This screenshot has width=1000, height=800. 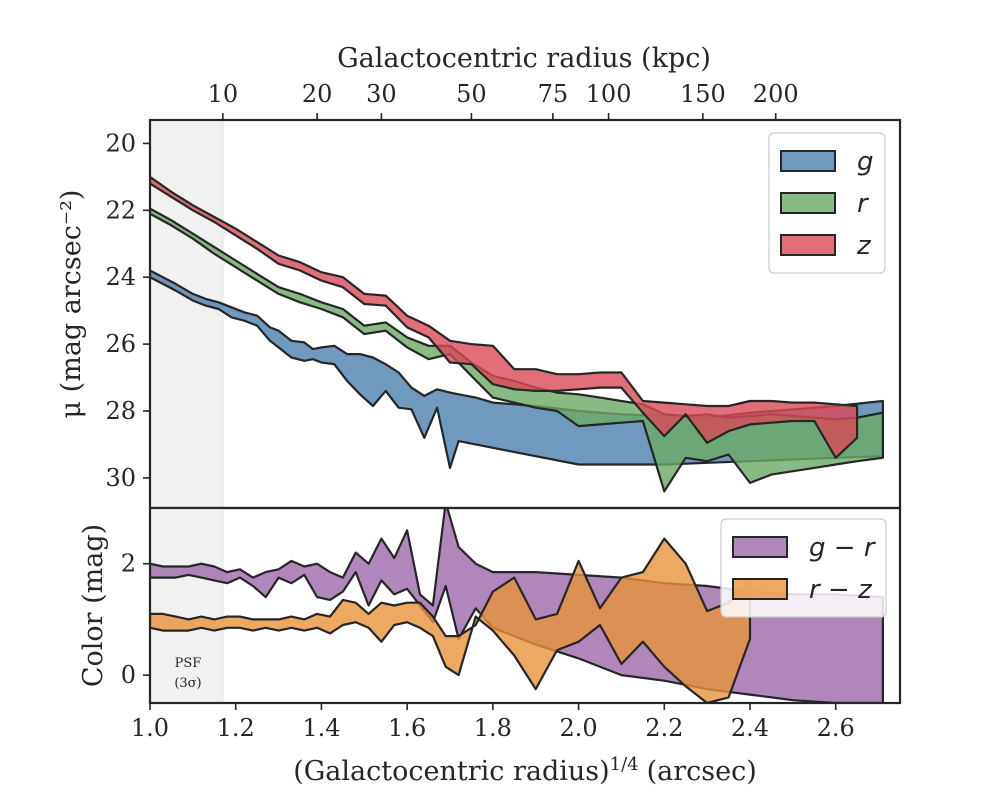 I want to click on y-tick-label: 22, so click(x=120, y=210).